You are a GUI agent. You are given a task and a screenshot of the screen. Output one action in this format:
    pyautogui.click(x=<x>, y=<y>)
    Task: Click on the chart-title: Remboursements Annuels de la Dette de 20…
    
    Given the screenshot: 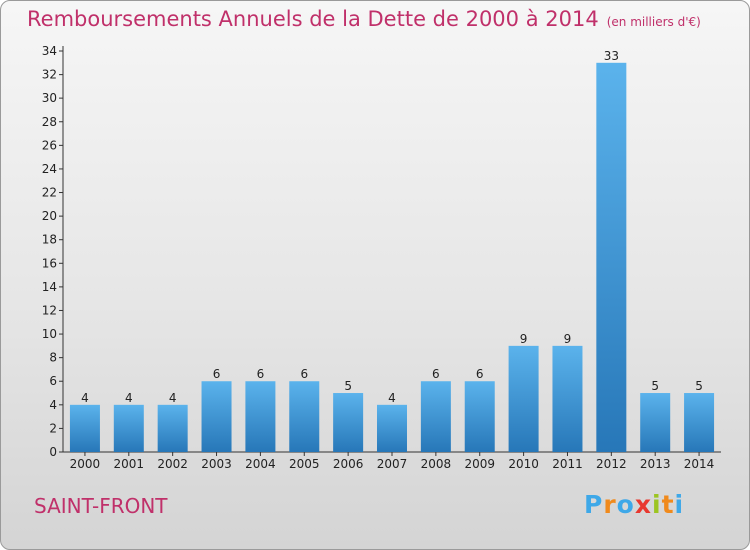 What is the action you would take?
    pyautogui.click(x=364, y=19)
    